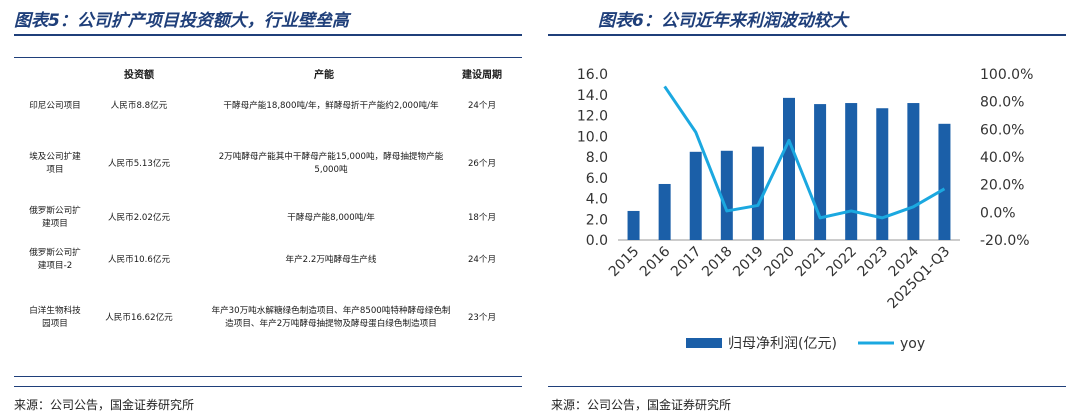 This screenshot has width=1080, height=419. What do you see at coordinates (664, 211) in the screenshot?
I see `bar-2016` at bounding box center [664, 211].